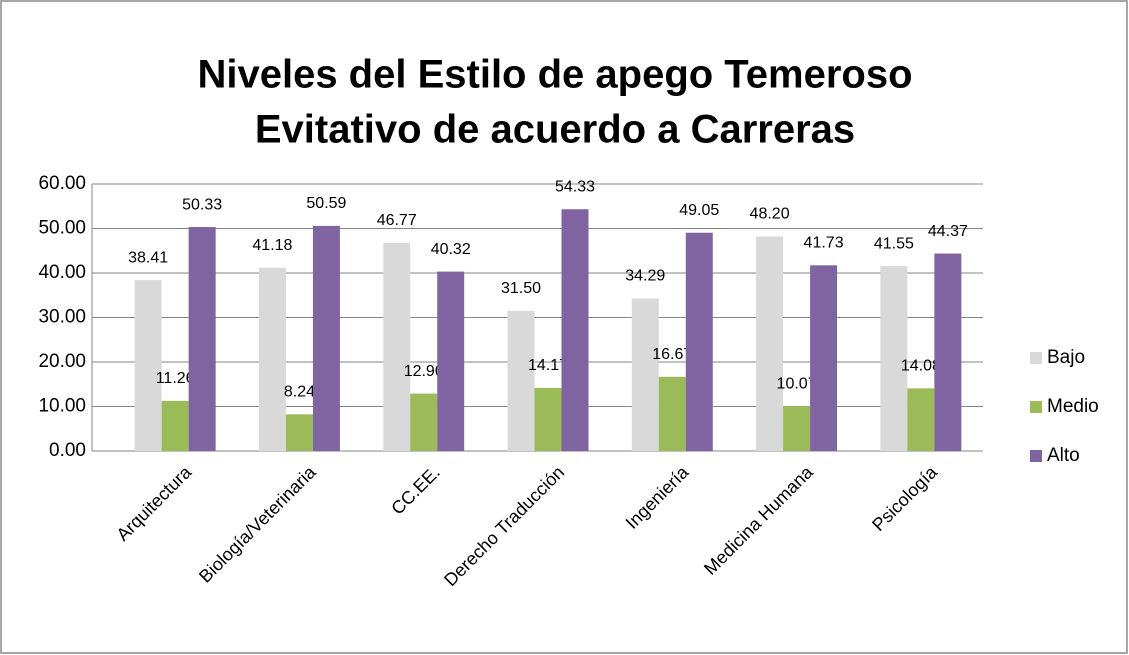  I want to click on y-tick-label: 30.00, so click(62, 317).